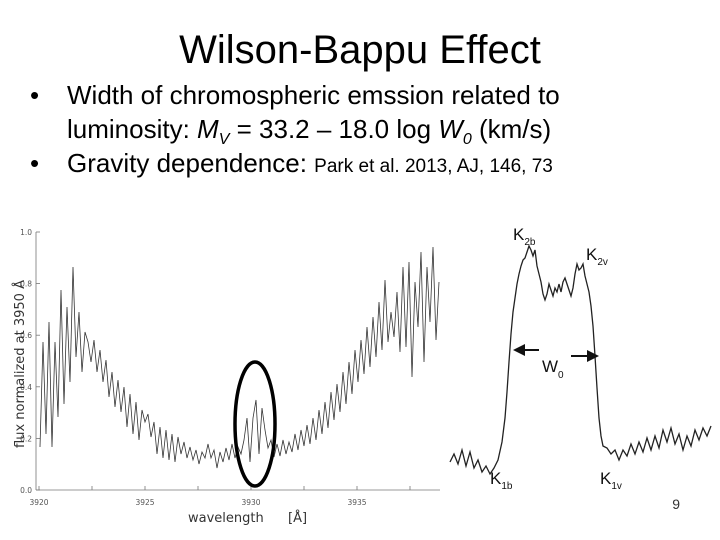  I want to click on w0-symbol: W, so click(450, 129).